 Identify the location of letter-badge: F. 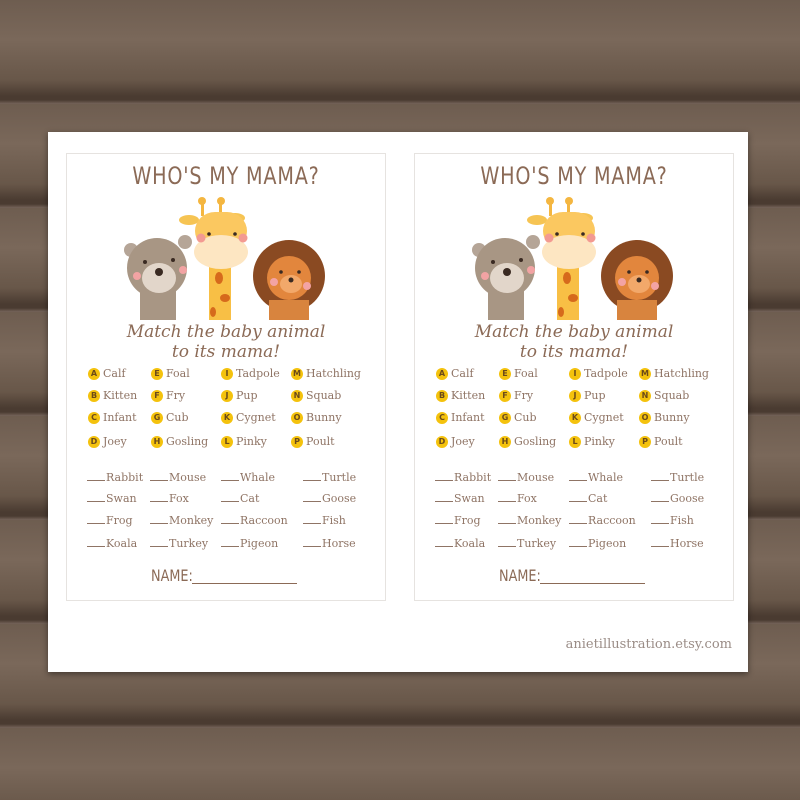
(505, 395).